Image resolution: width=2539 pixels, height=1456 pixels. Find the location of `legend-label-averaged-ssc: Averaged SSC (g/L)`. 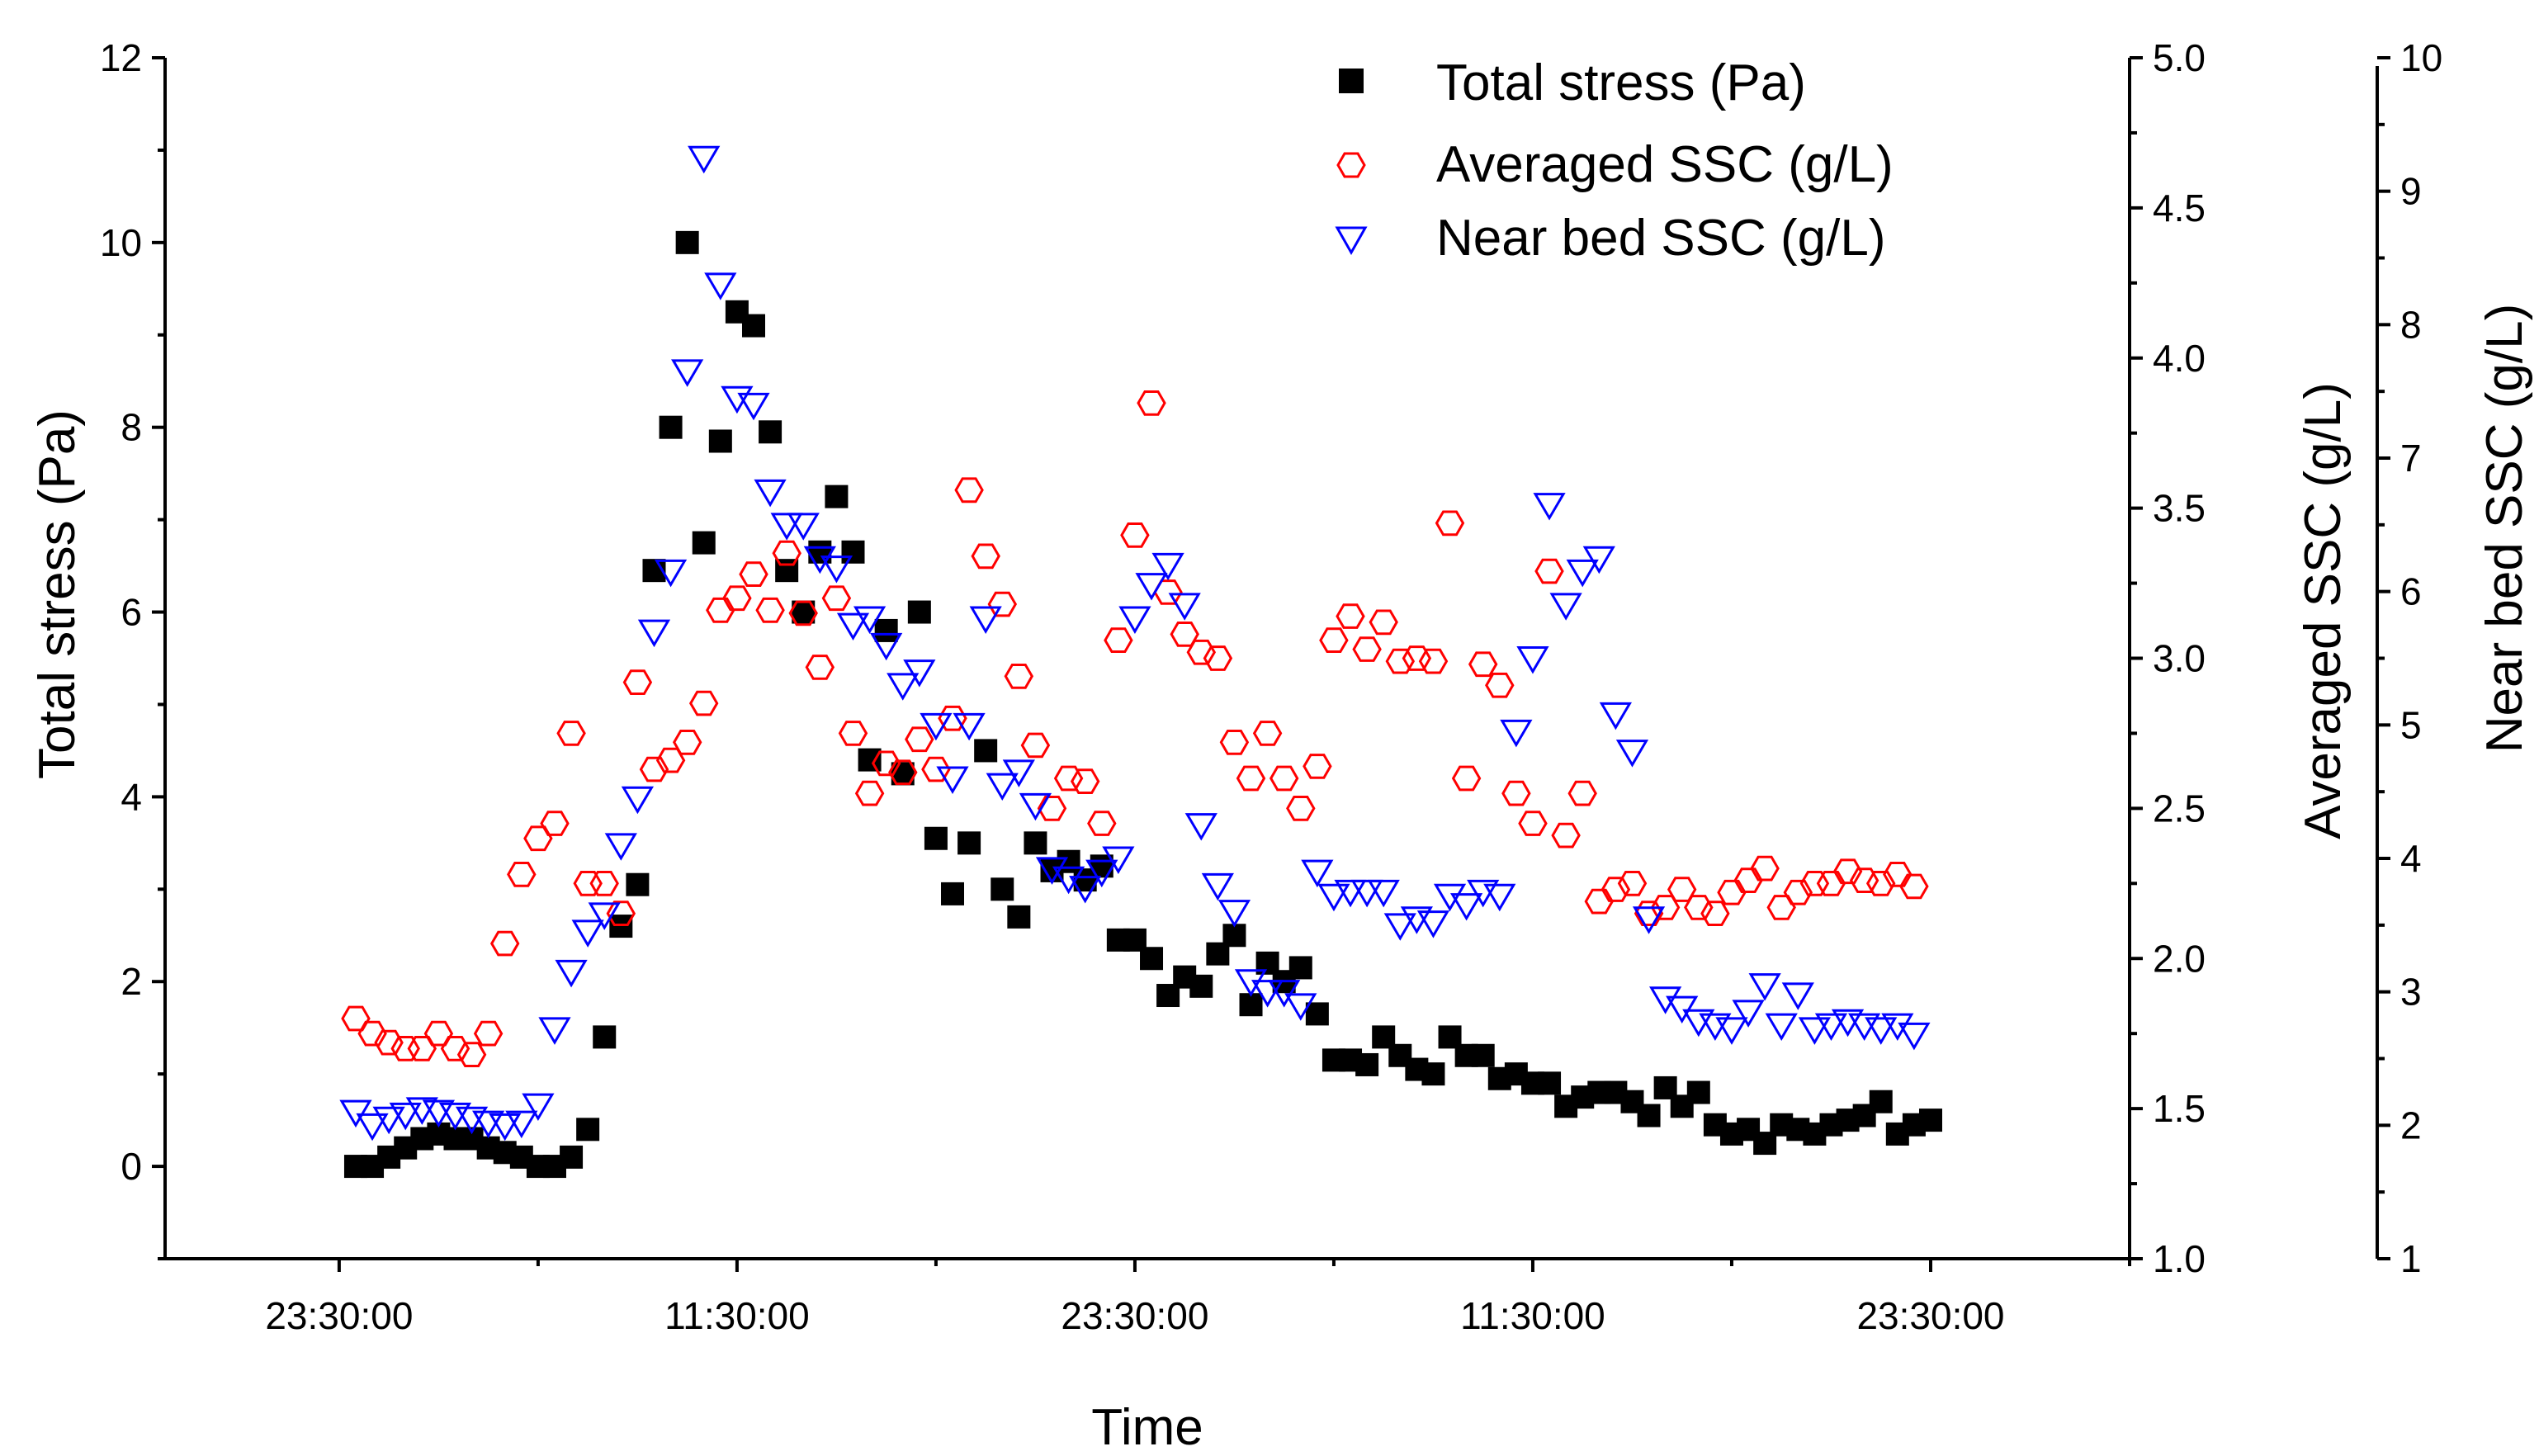

legend-label-averaged-ssc: Averaged SSC (g/L) is located at coordinates (1665, 164).